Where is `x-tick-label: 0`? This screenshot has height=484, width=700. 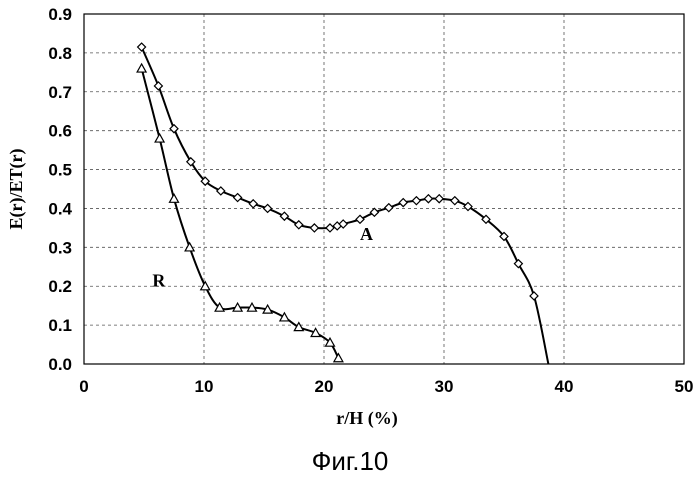 x-tick-label: 0 is located at coordinates (83, 386).